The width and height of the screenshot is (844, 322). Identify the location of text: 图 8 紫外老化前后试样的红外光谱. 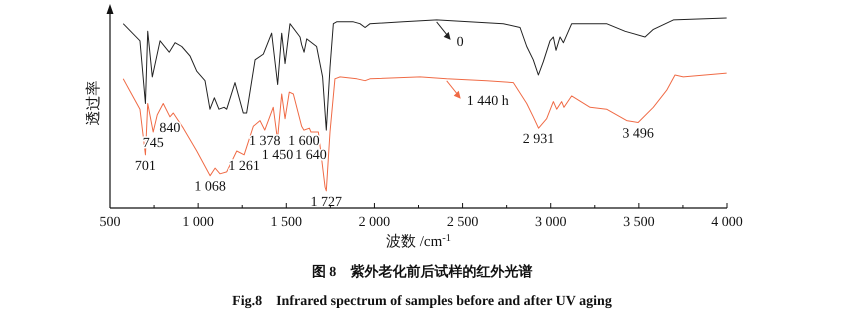
(422, 271).